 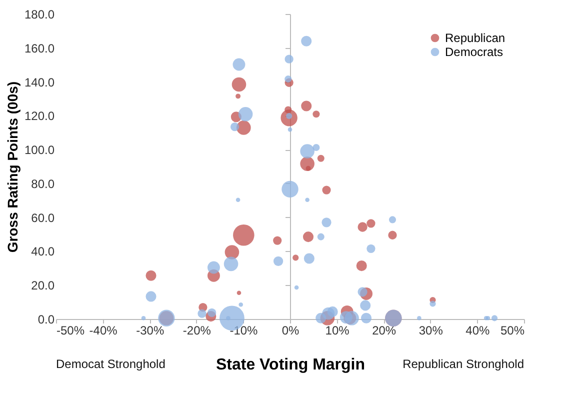 I want to click on x-tick-label: 30%, so click(x=431, y=331).